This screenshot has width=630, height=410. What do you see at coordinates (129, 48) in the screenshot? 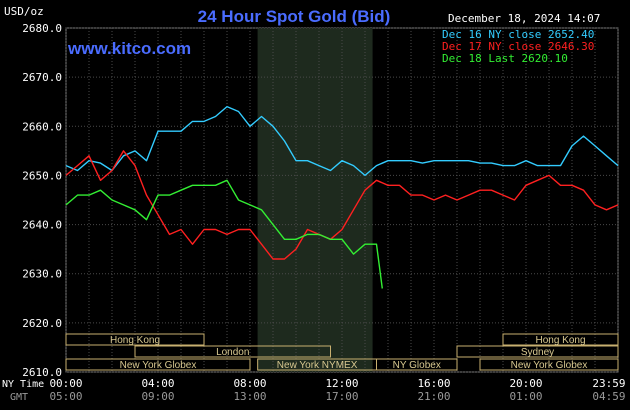
I see `brand-url: www.kitco.com` at bounding box center [129, 48].